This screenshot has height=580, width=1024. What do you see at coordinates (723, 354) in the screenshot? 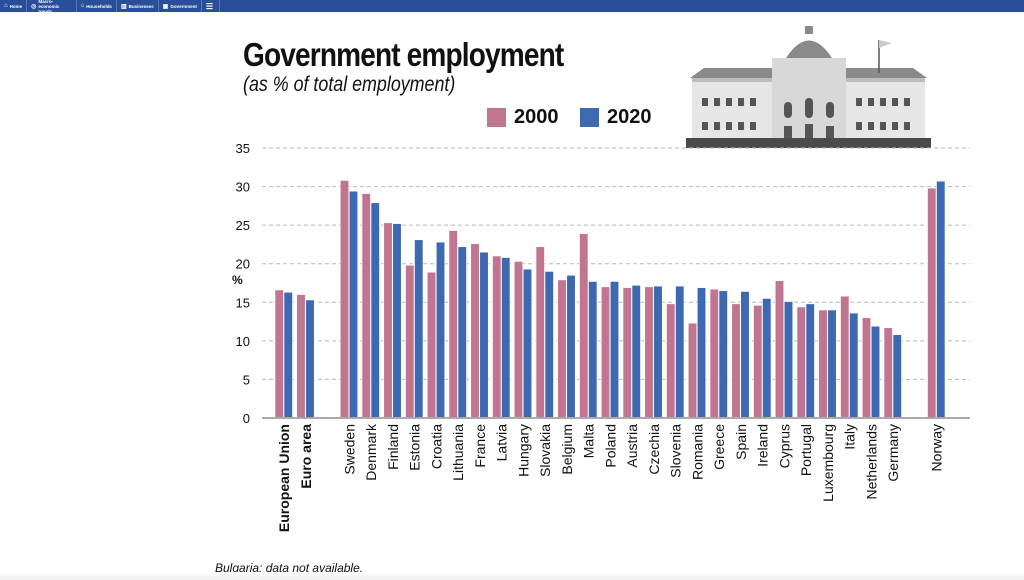
I see `bar-2020-greece` at bounding box center [723, 354].